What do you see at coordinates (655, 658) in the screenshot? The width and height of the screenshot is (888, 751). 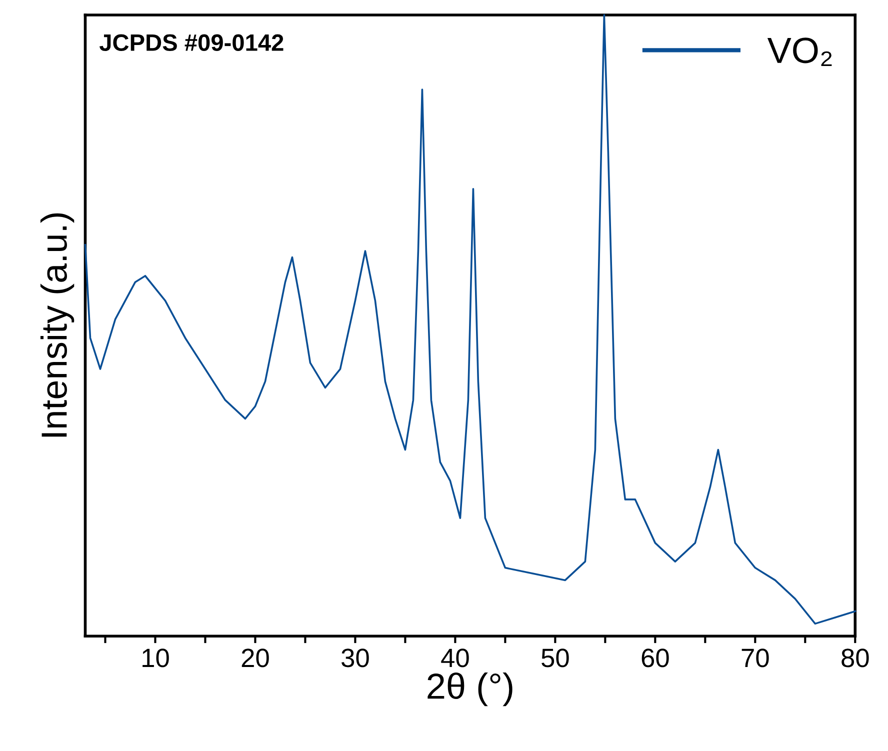 I see `x-tick-label: 60` at bounding box center [655, 658].